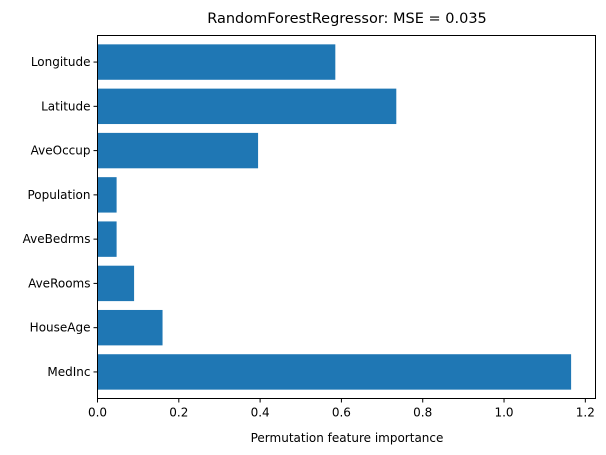 The image size is (606, 455). Describe the element at coordinates (130, 327) in the screenshot. I see `bar-houseage` at that location.